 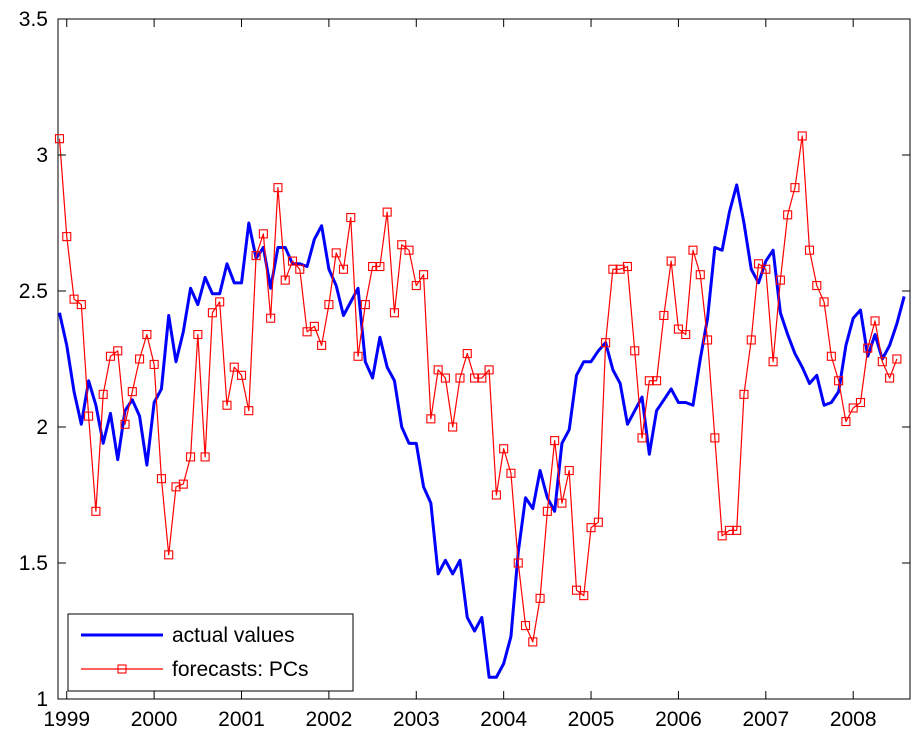 I want to click on legend-label: actual values, so click(x=233, y=635).